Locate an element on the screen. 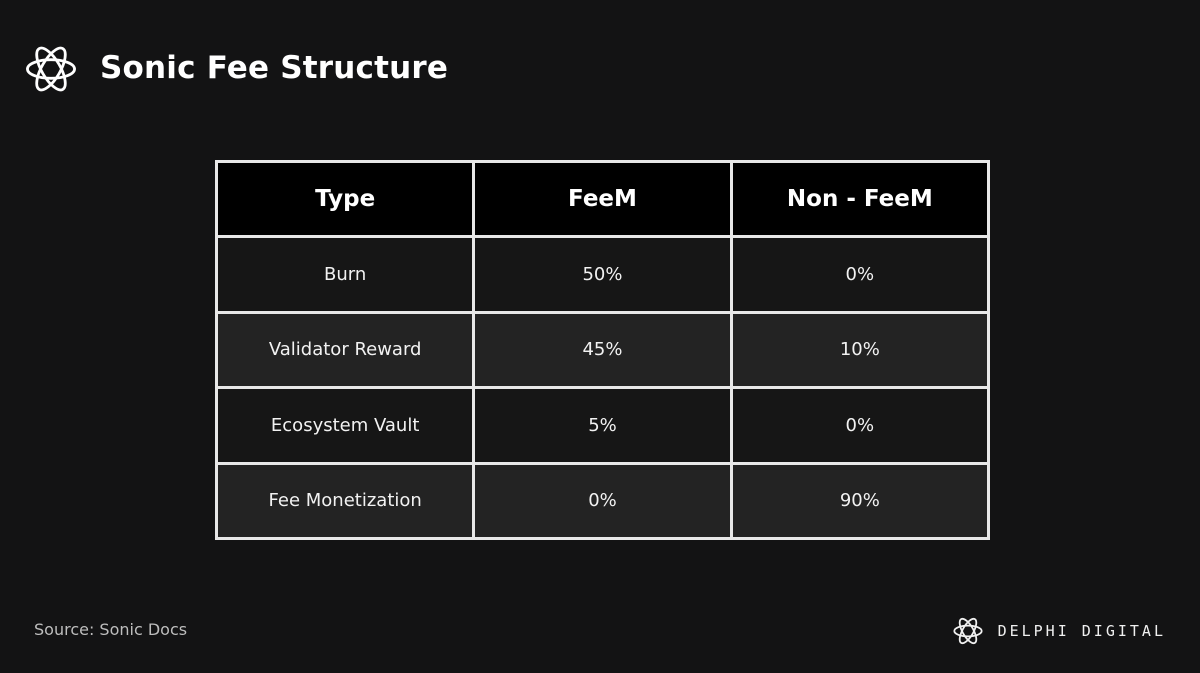 The width and height of the screenshot is (1200, 673). column-header-feem: FeeM is located at coordinates (602, 199).